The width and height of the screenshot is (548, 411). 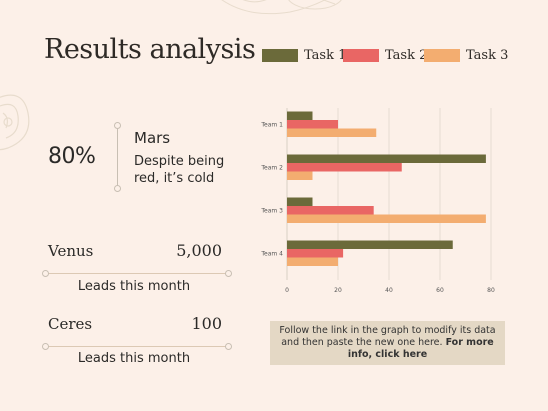 I want to click on legend-label: Task 3, so click(x=487, y=55).